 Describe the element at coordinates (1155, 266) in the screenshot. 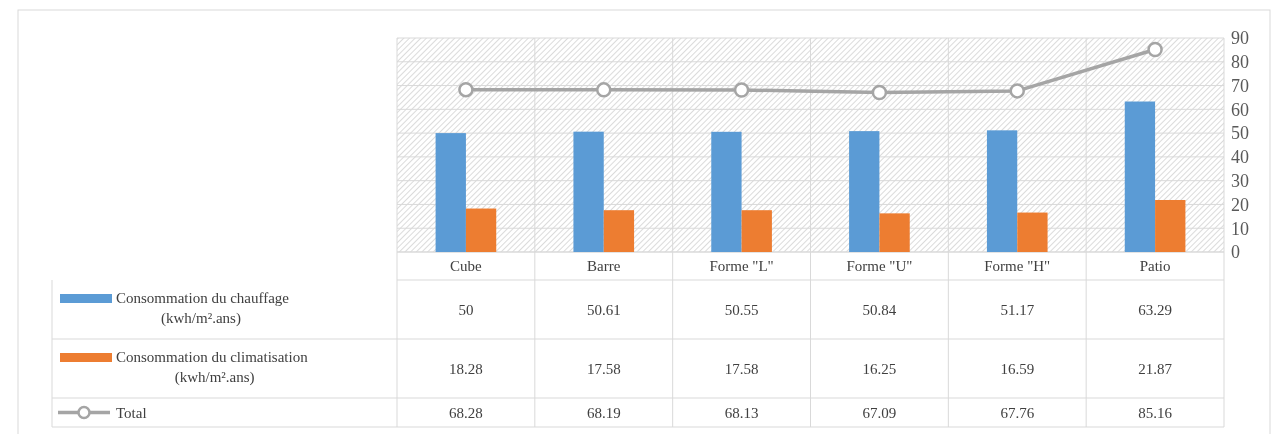

I see `x-tick-label: Patio` at that location.